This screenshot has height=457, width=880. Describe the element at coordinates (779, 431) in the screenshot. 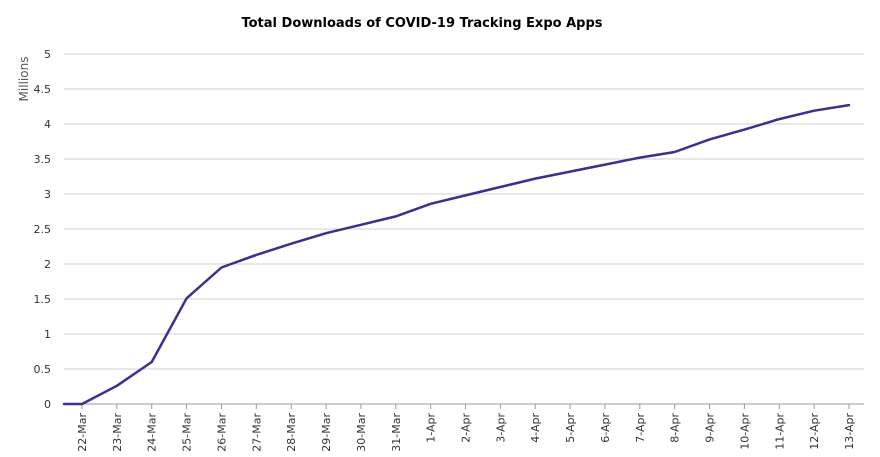

I see `x-tick-label: 11-Apr` at that location.